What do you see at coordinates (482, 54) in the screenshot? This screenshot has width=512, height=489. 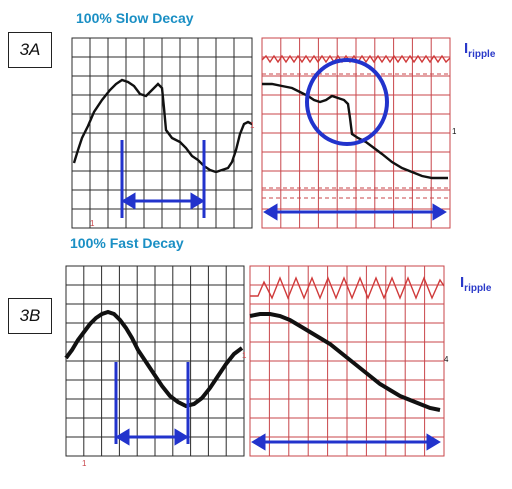 I see `ripple-label-3a-sub: ripple` at bounding box center [482, 54].